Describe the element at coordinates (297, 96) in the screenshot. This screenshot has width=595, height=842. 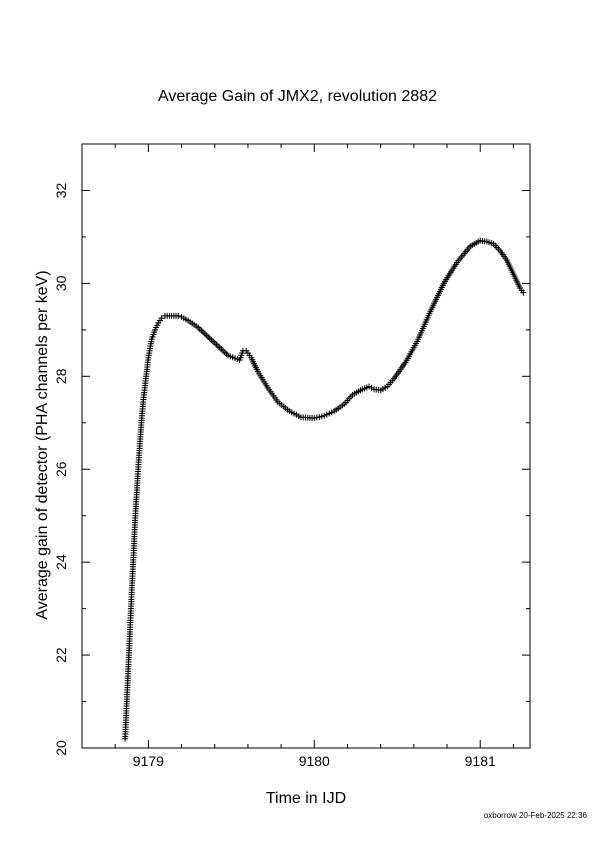
I see `chart-title: Average Gain of JMX2, revolution 2882` at that location.